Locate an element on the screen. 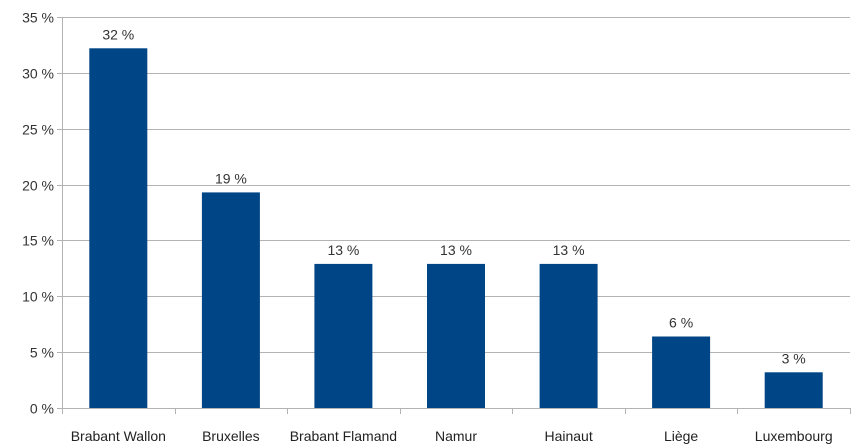  data-label: 3 % is located at coordinates (794, 358).